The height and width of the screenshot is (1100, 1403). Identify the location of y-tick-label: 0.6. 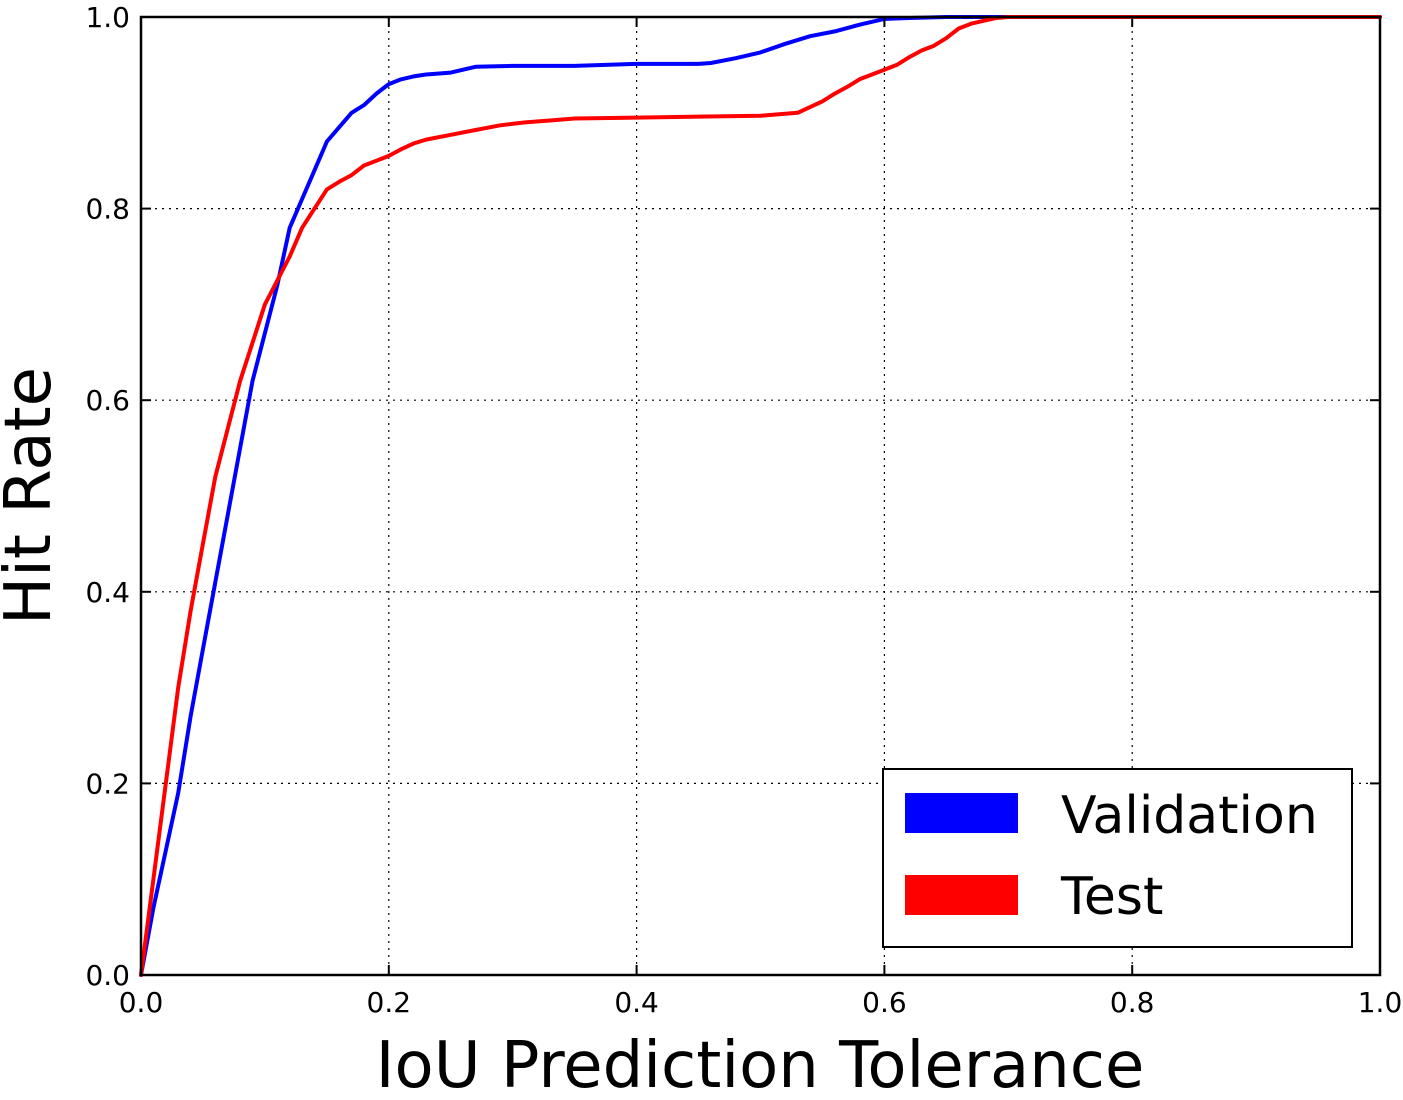
(107, 400).